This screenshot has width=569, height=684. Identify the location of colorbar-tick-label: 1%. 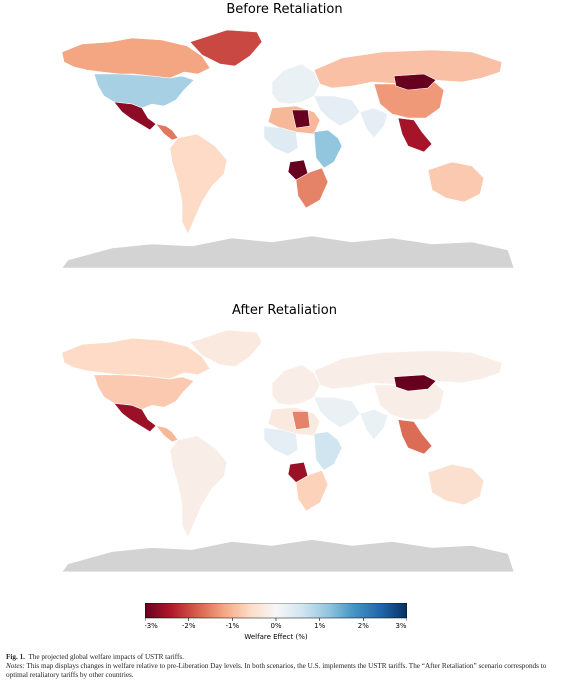
(319, 626).